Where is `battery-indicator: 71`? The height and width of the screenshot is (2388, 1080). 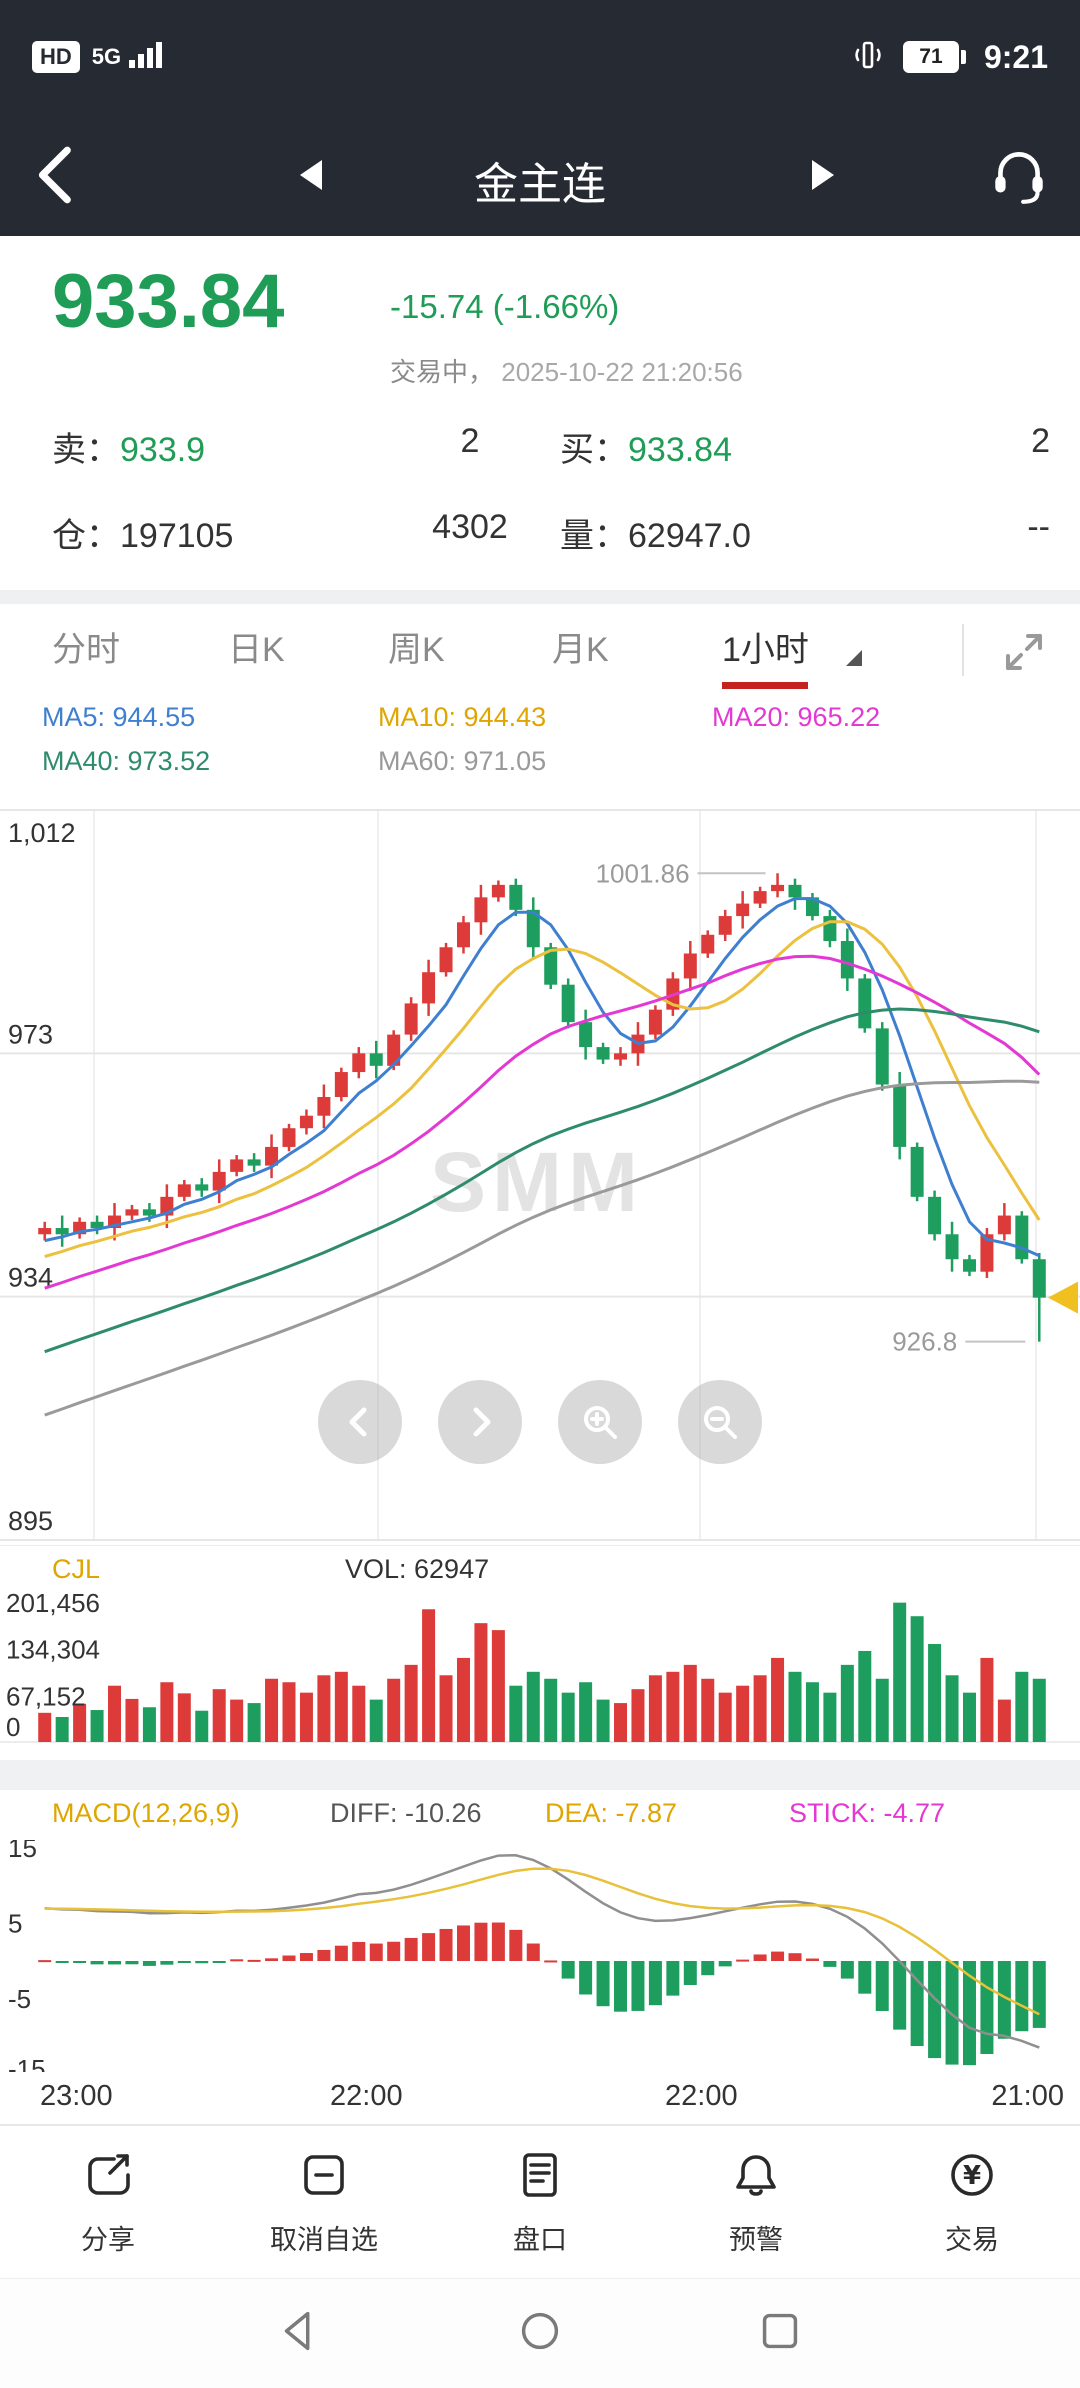 battery-indicator: 71 is located at coordinates (934, 57).